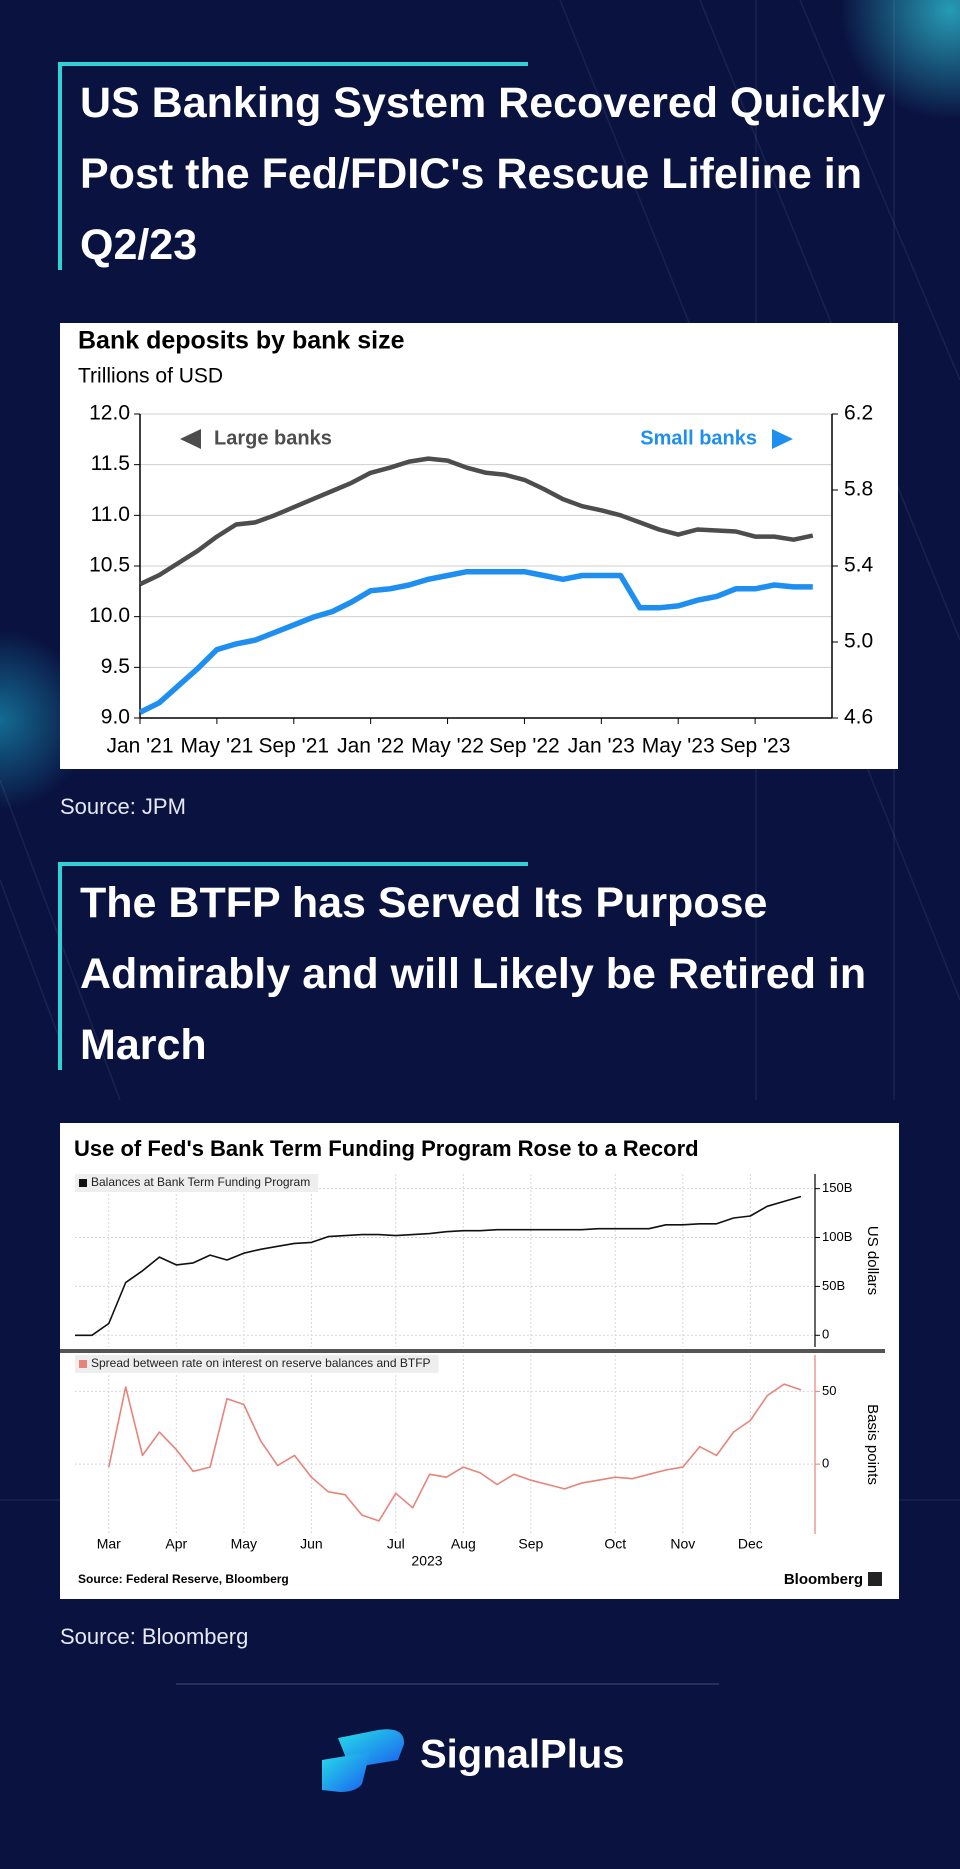 The image size is (960, 1869). What do you see at coordinates (150, 376) in the screenshot?
I see `chart-subtitle: Trillions of USD` at bounding box center [150, 376].